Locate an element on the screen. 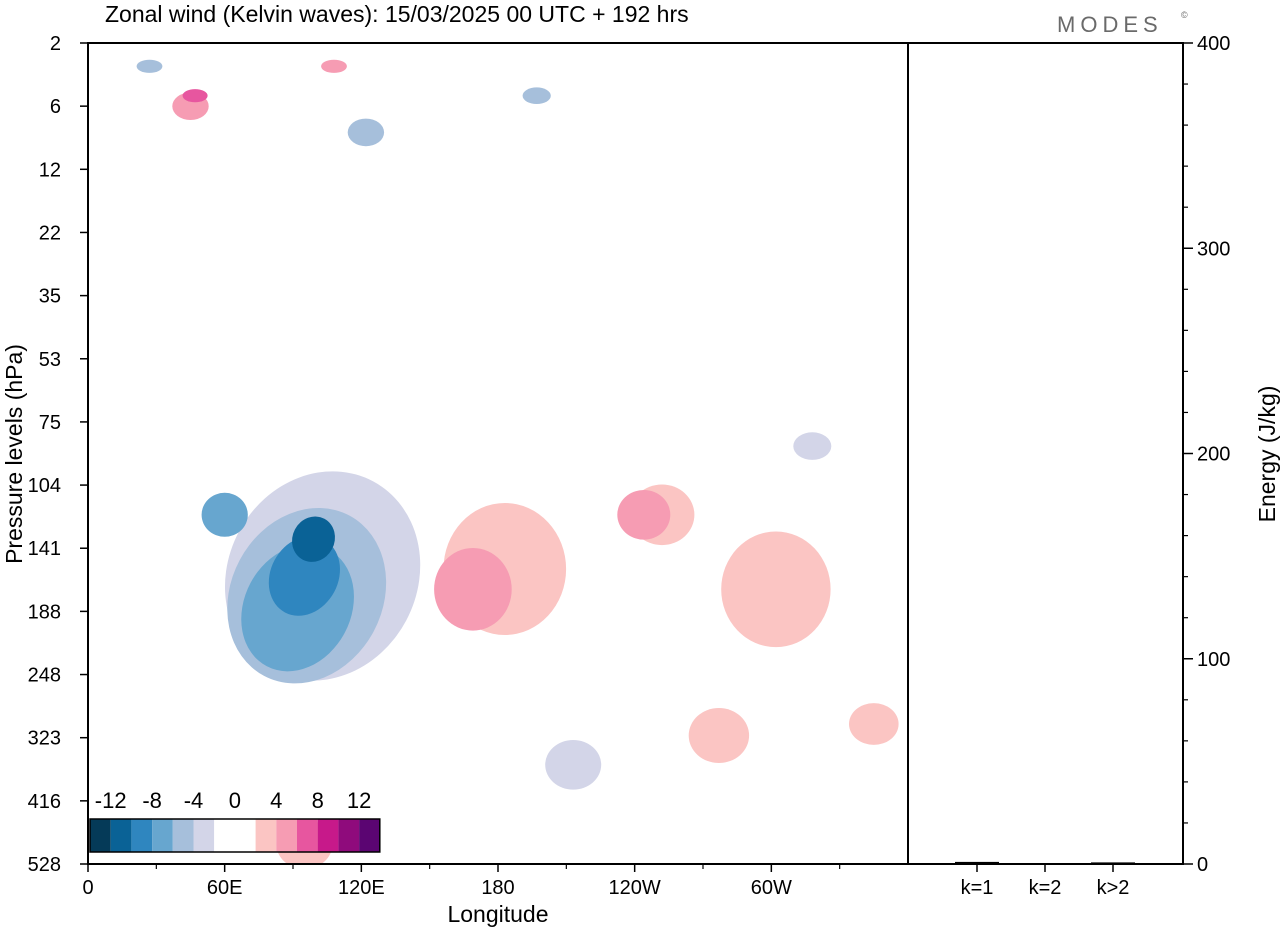 The width and height of the screenshot is (1280, 930). y-tick-label: 323 is located at coordinates (44, 739).